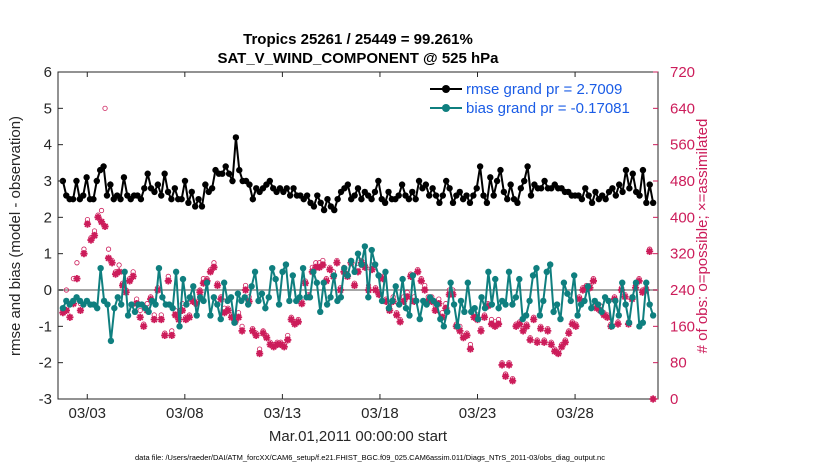 Image resolution: width=830 pixels, height=470 pixels. What do you see at coordinates (358, 174) in the screenshot?
I see `rmse-series-markers` at bounding box center [358, 174].